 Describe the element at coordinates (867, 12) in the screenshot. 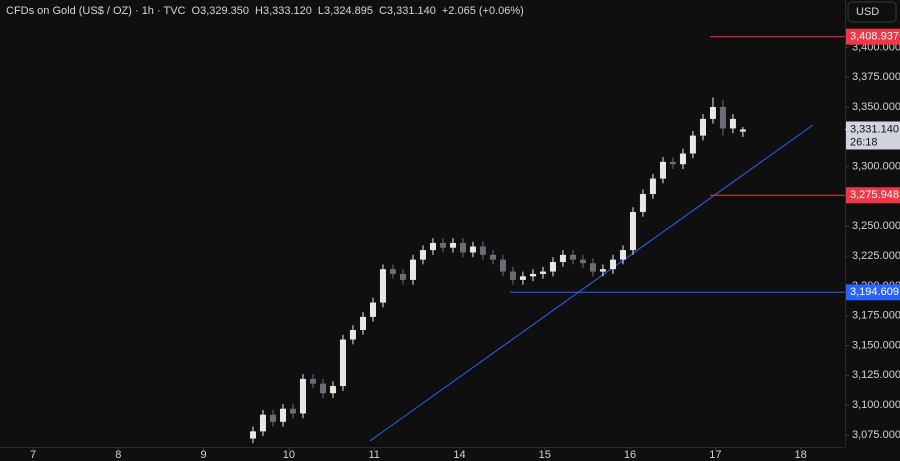

I see `currency: USD` at that location.